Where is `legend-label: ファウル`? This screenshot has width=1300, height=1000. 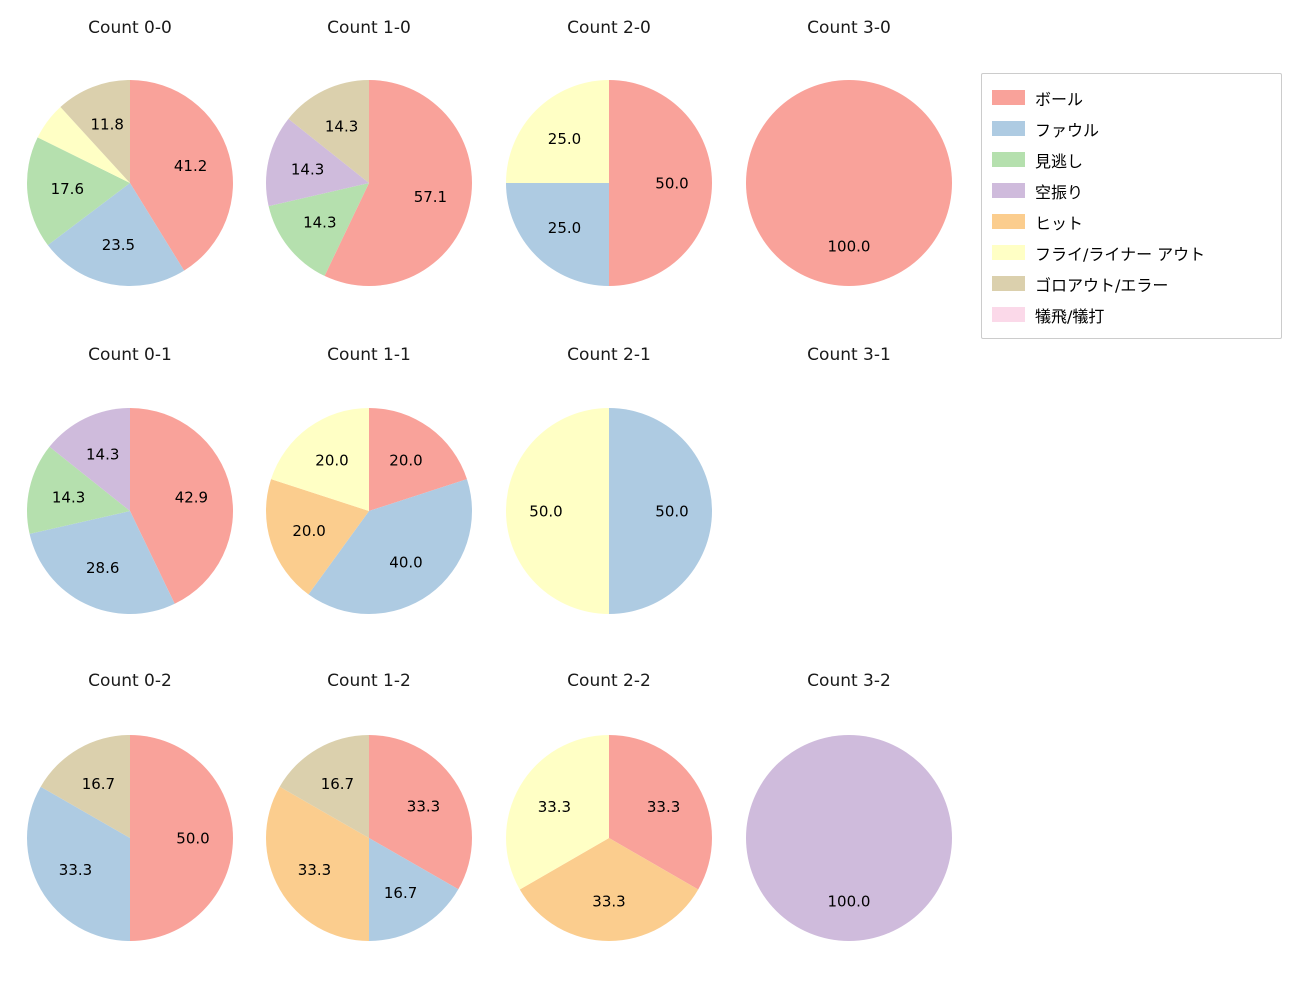 legend-label: ファウル is located at coordinates (1067, 130).